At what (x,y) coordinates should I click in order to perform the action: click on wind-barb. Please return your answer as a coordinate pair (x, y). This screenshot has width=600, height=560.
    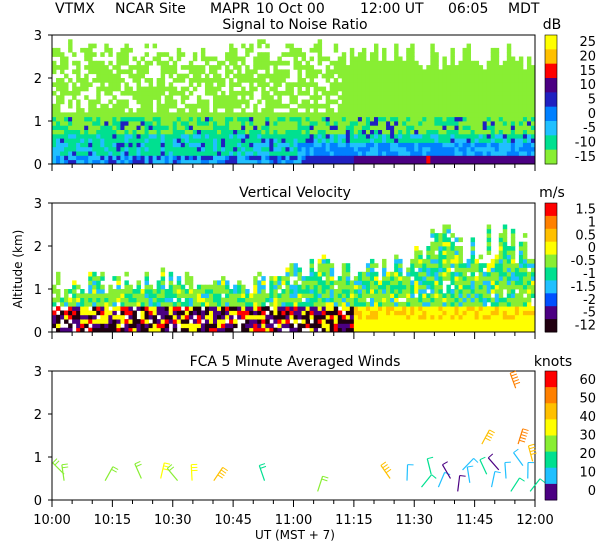
    Looking at the image, I should click on (535, 485).